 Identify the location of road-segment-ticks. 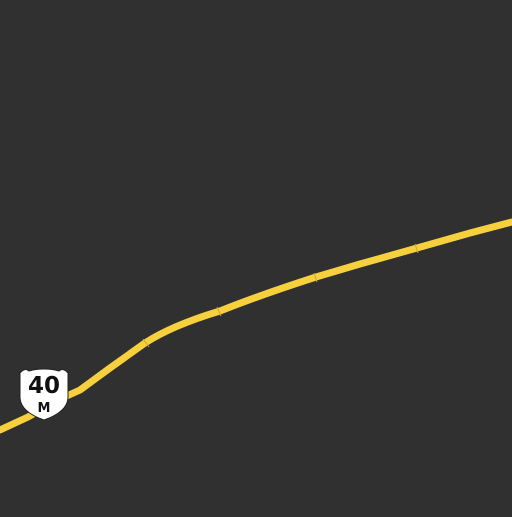
(280, 295).